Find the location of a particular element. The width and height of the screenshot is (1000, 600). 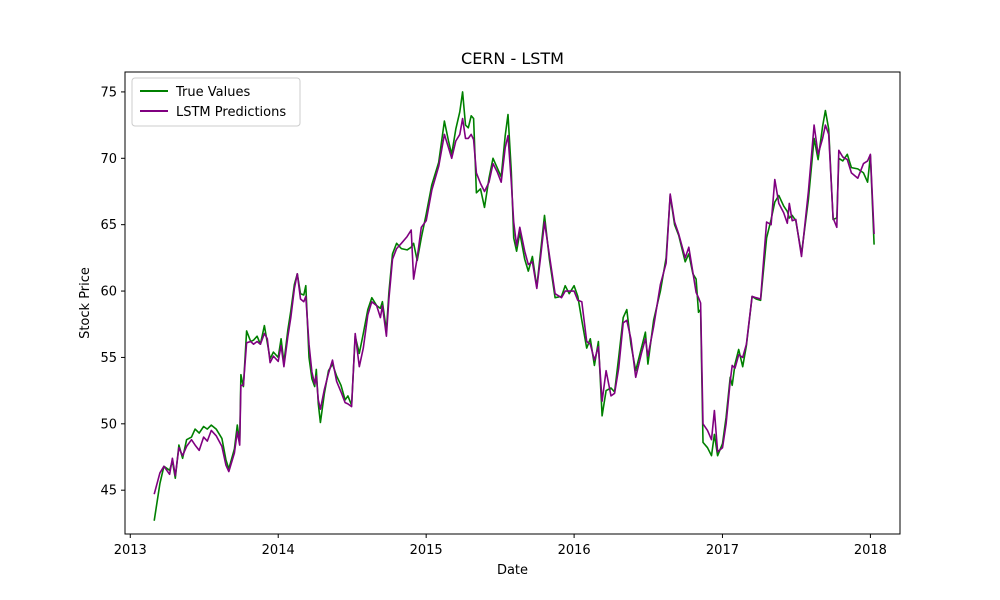

chart-title: CERN - LSTM is located at coordinates (512, 58).